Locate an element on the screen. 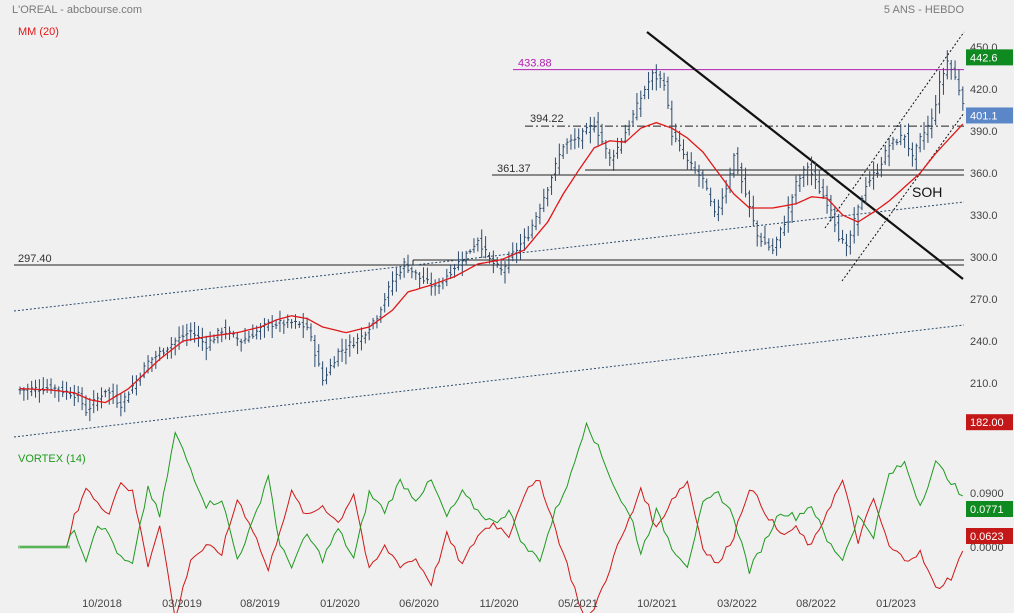 Image resolution: width=1014 pixels, height=613 pixels. time-tick-label: 03/2022 is located at coordinates (737, 604).